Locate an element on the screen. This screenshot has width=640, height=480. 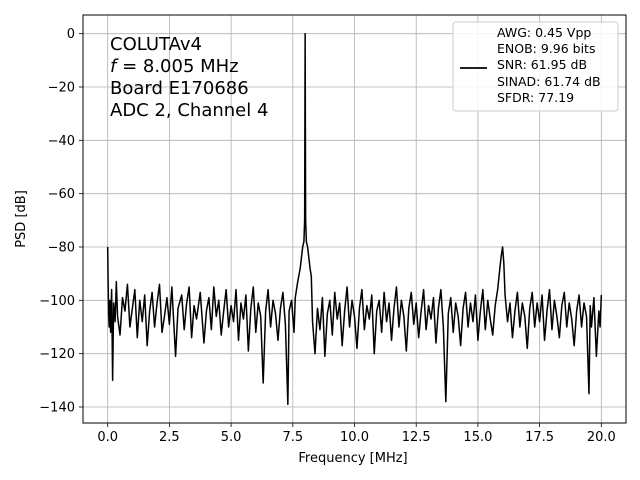
legend-box is located at coordinates (535, 66).